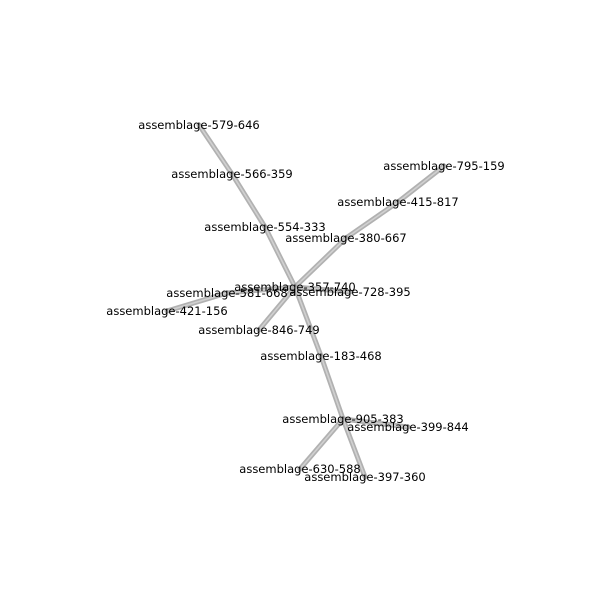  I want to click on node-label: assemblage-630-588, so click(299, 469).